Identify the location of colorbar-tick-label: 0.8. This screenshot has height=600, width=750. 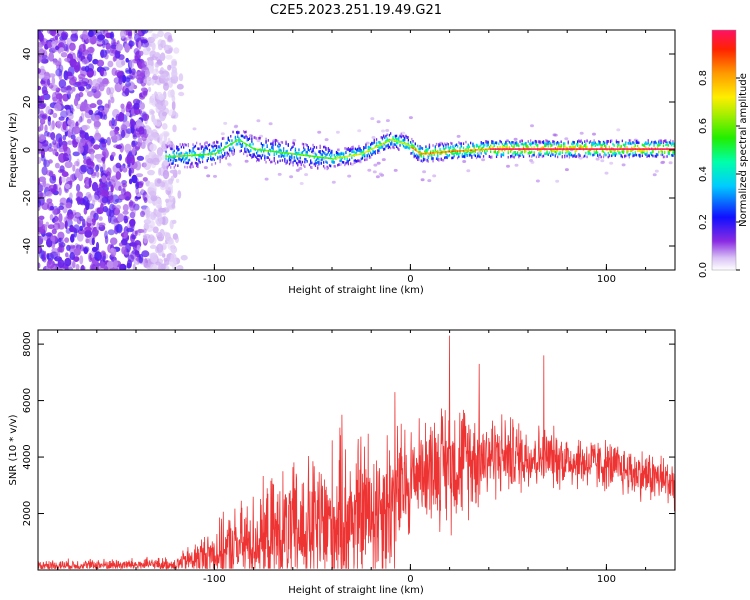
(703, 78).